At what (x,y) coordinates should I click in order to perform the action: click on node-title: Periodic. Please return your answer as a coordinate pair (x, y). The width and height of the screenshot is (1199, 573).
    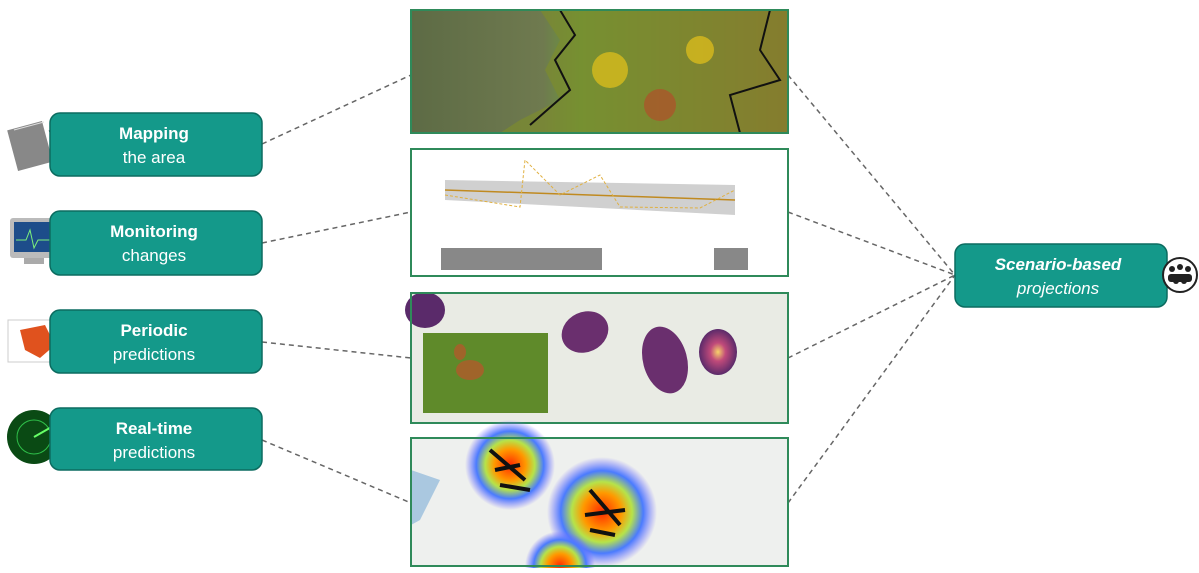
    Looking at the image, I should click on (153, 330).